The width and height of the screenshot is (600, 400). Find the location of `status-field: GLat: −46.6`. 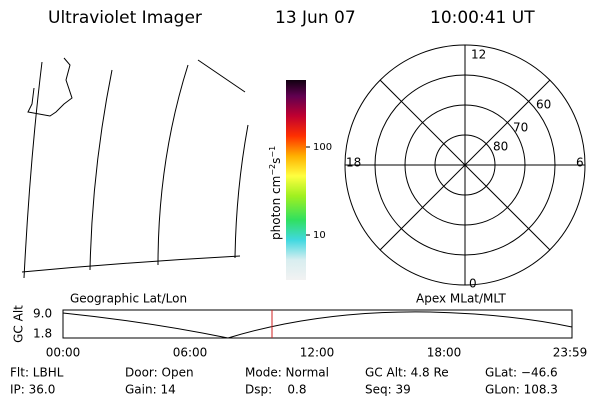

status-field: GLat: −46.6 is located at coordinates (521, 373).